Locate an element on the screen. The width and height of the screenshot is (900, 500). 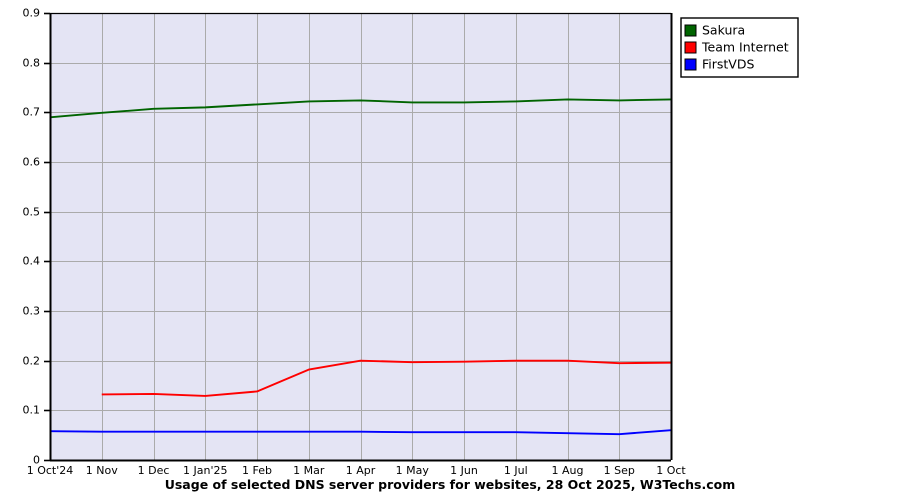
y-tick-label: 0.6 is located at coordinates (32, 162).